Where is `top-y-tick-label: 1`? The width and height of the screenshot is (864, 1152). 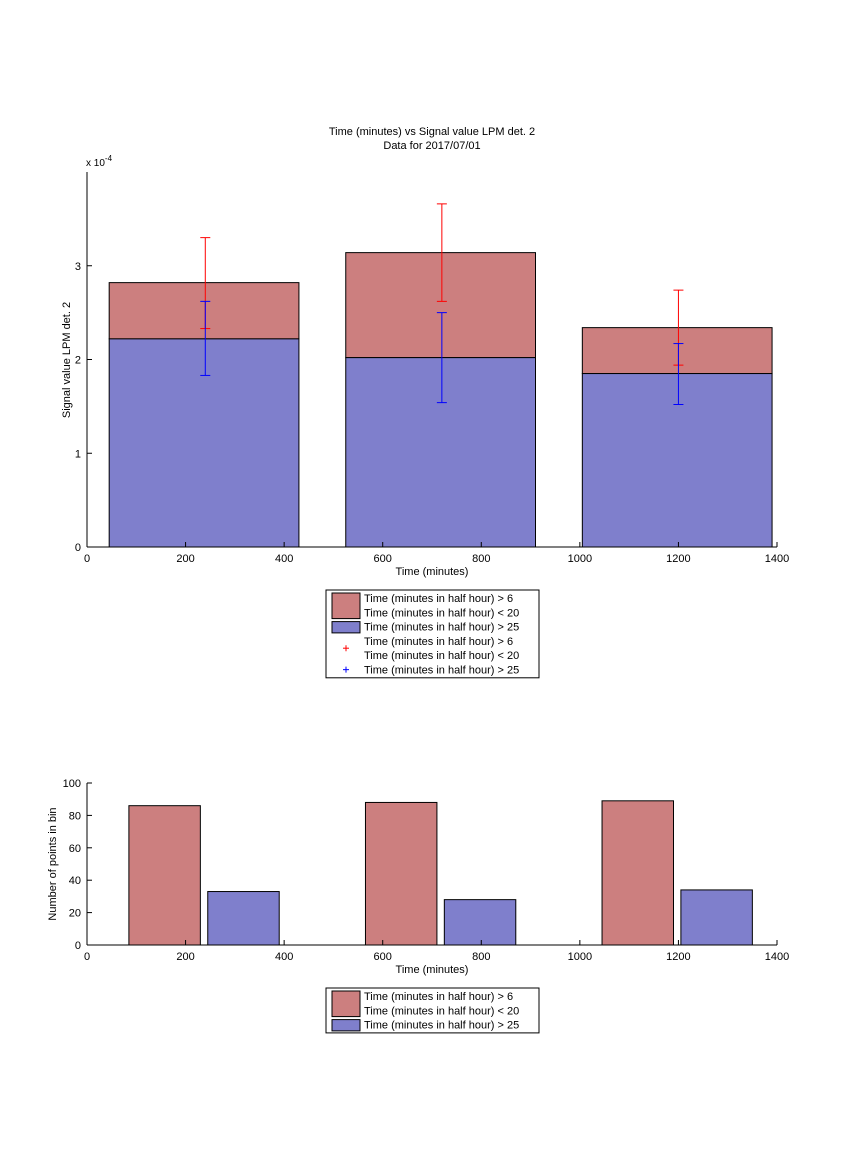 top-y-tick-label: 1 is located at coordinates (78, 454).